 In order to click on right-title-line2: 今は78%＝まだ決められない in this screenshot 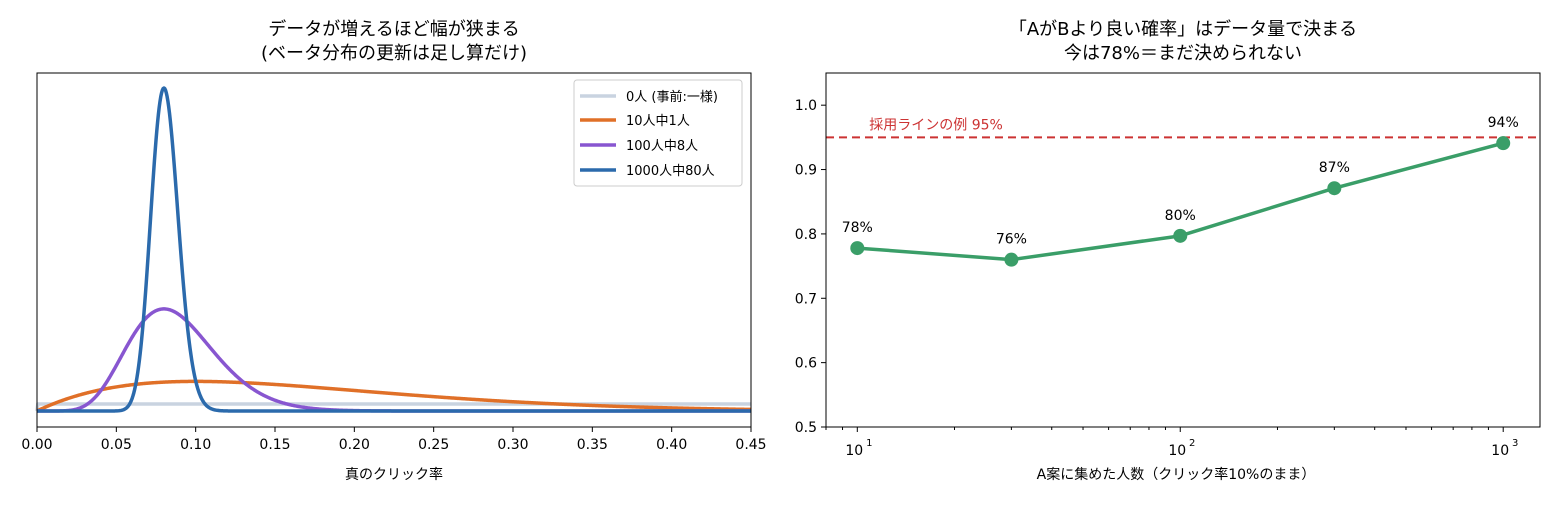, I will do `click(1183, 53)`.